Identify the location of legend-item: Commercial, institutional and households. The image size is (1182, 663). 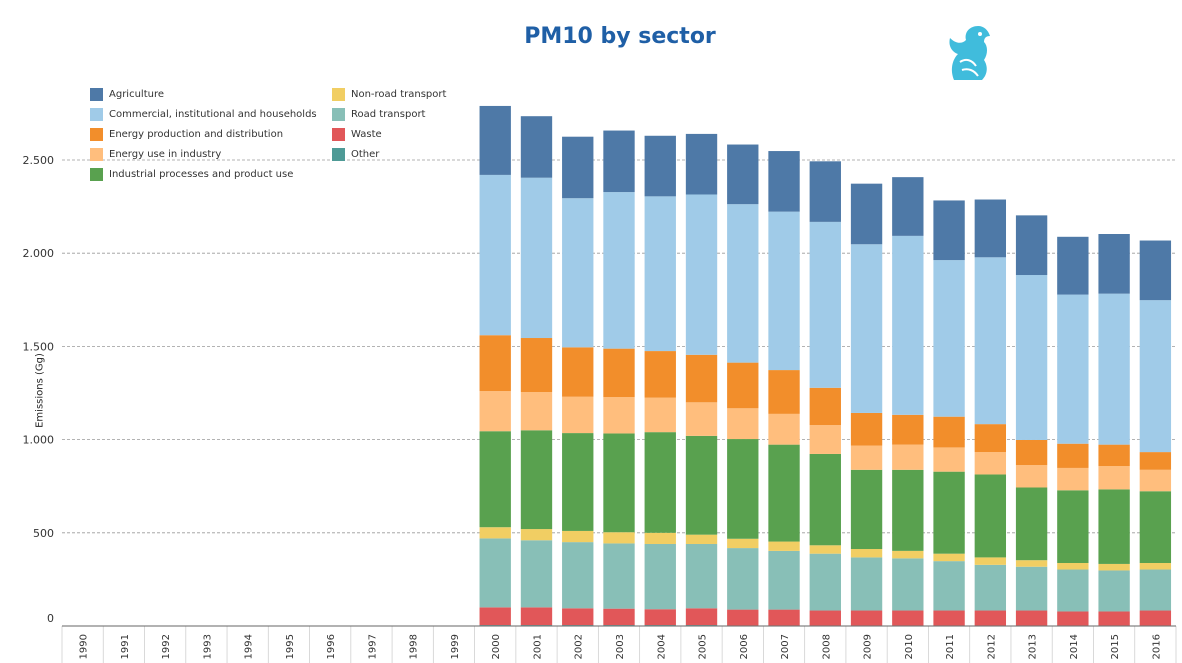
(203, 114).